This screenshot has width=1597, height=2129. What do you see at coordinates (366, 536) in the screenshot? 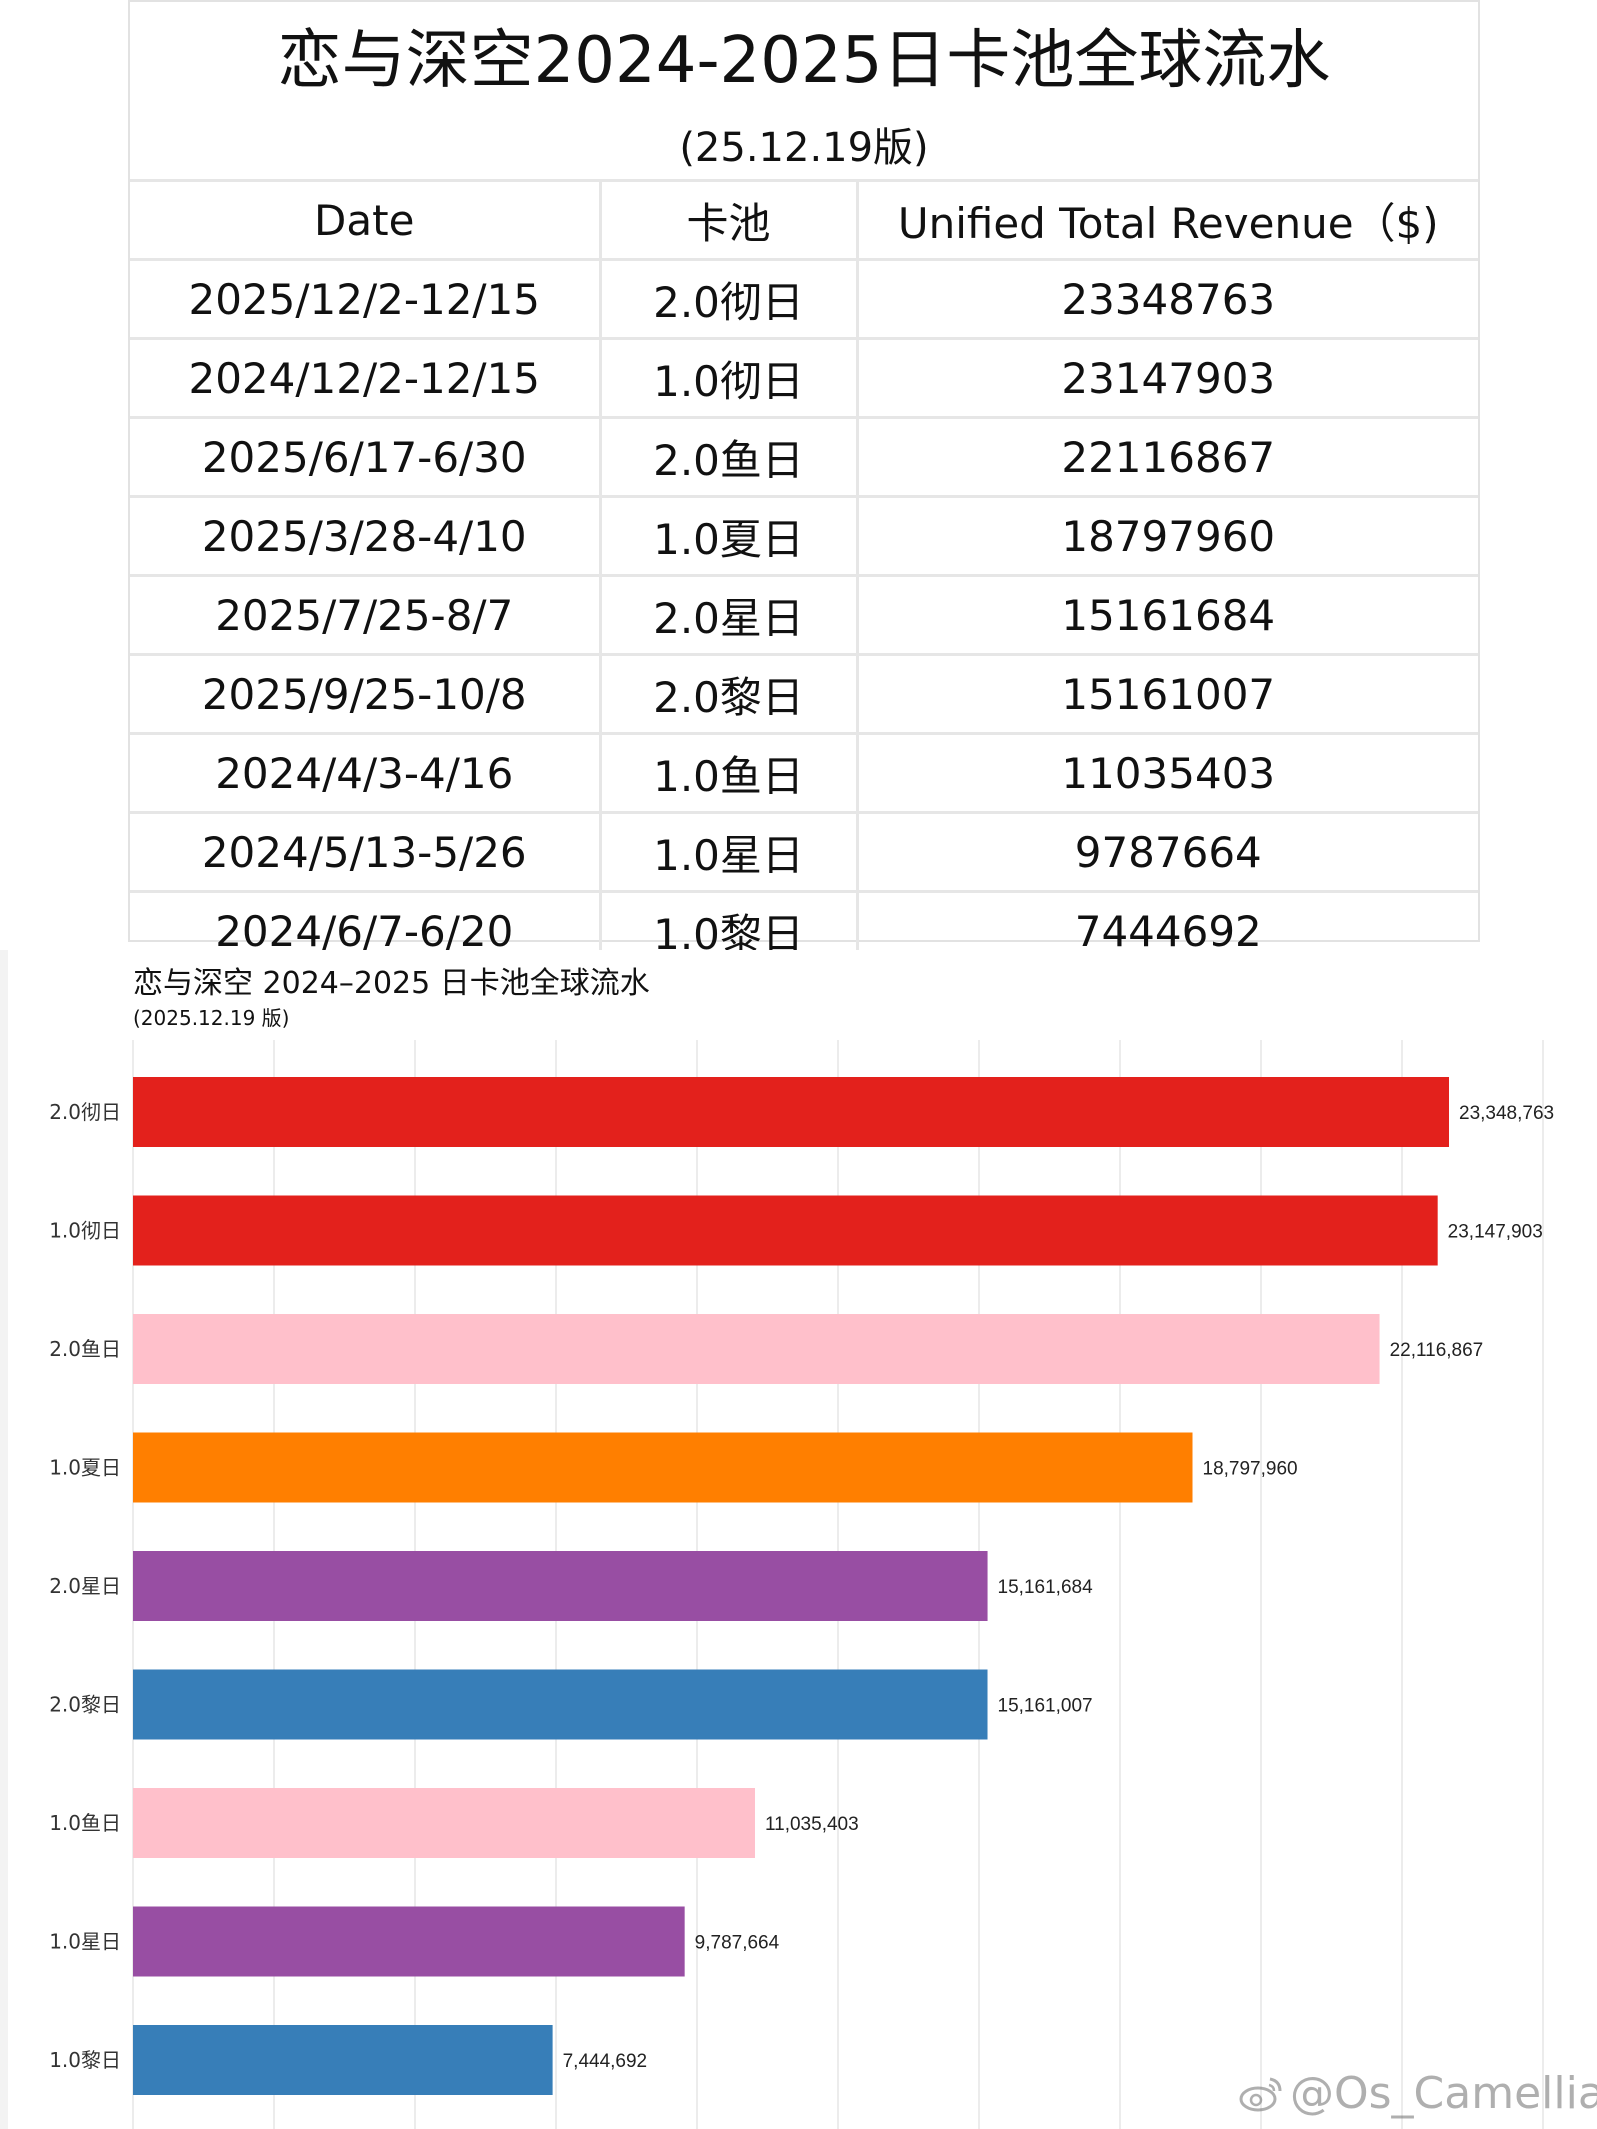
I see `cell-date: 2025/3/28-4/10` at bounding box center [366, 536].